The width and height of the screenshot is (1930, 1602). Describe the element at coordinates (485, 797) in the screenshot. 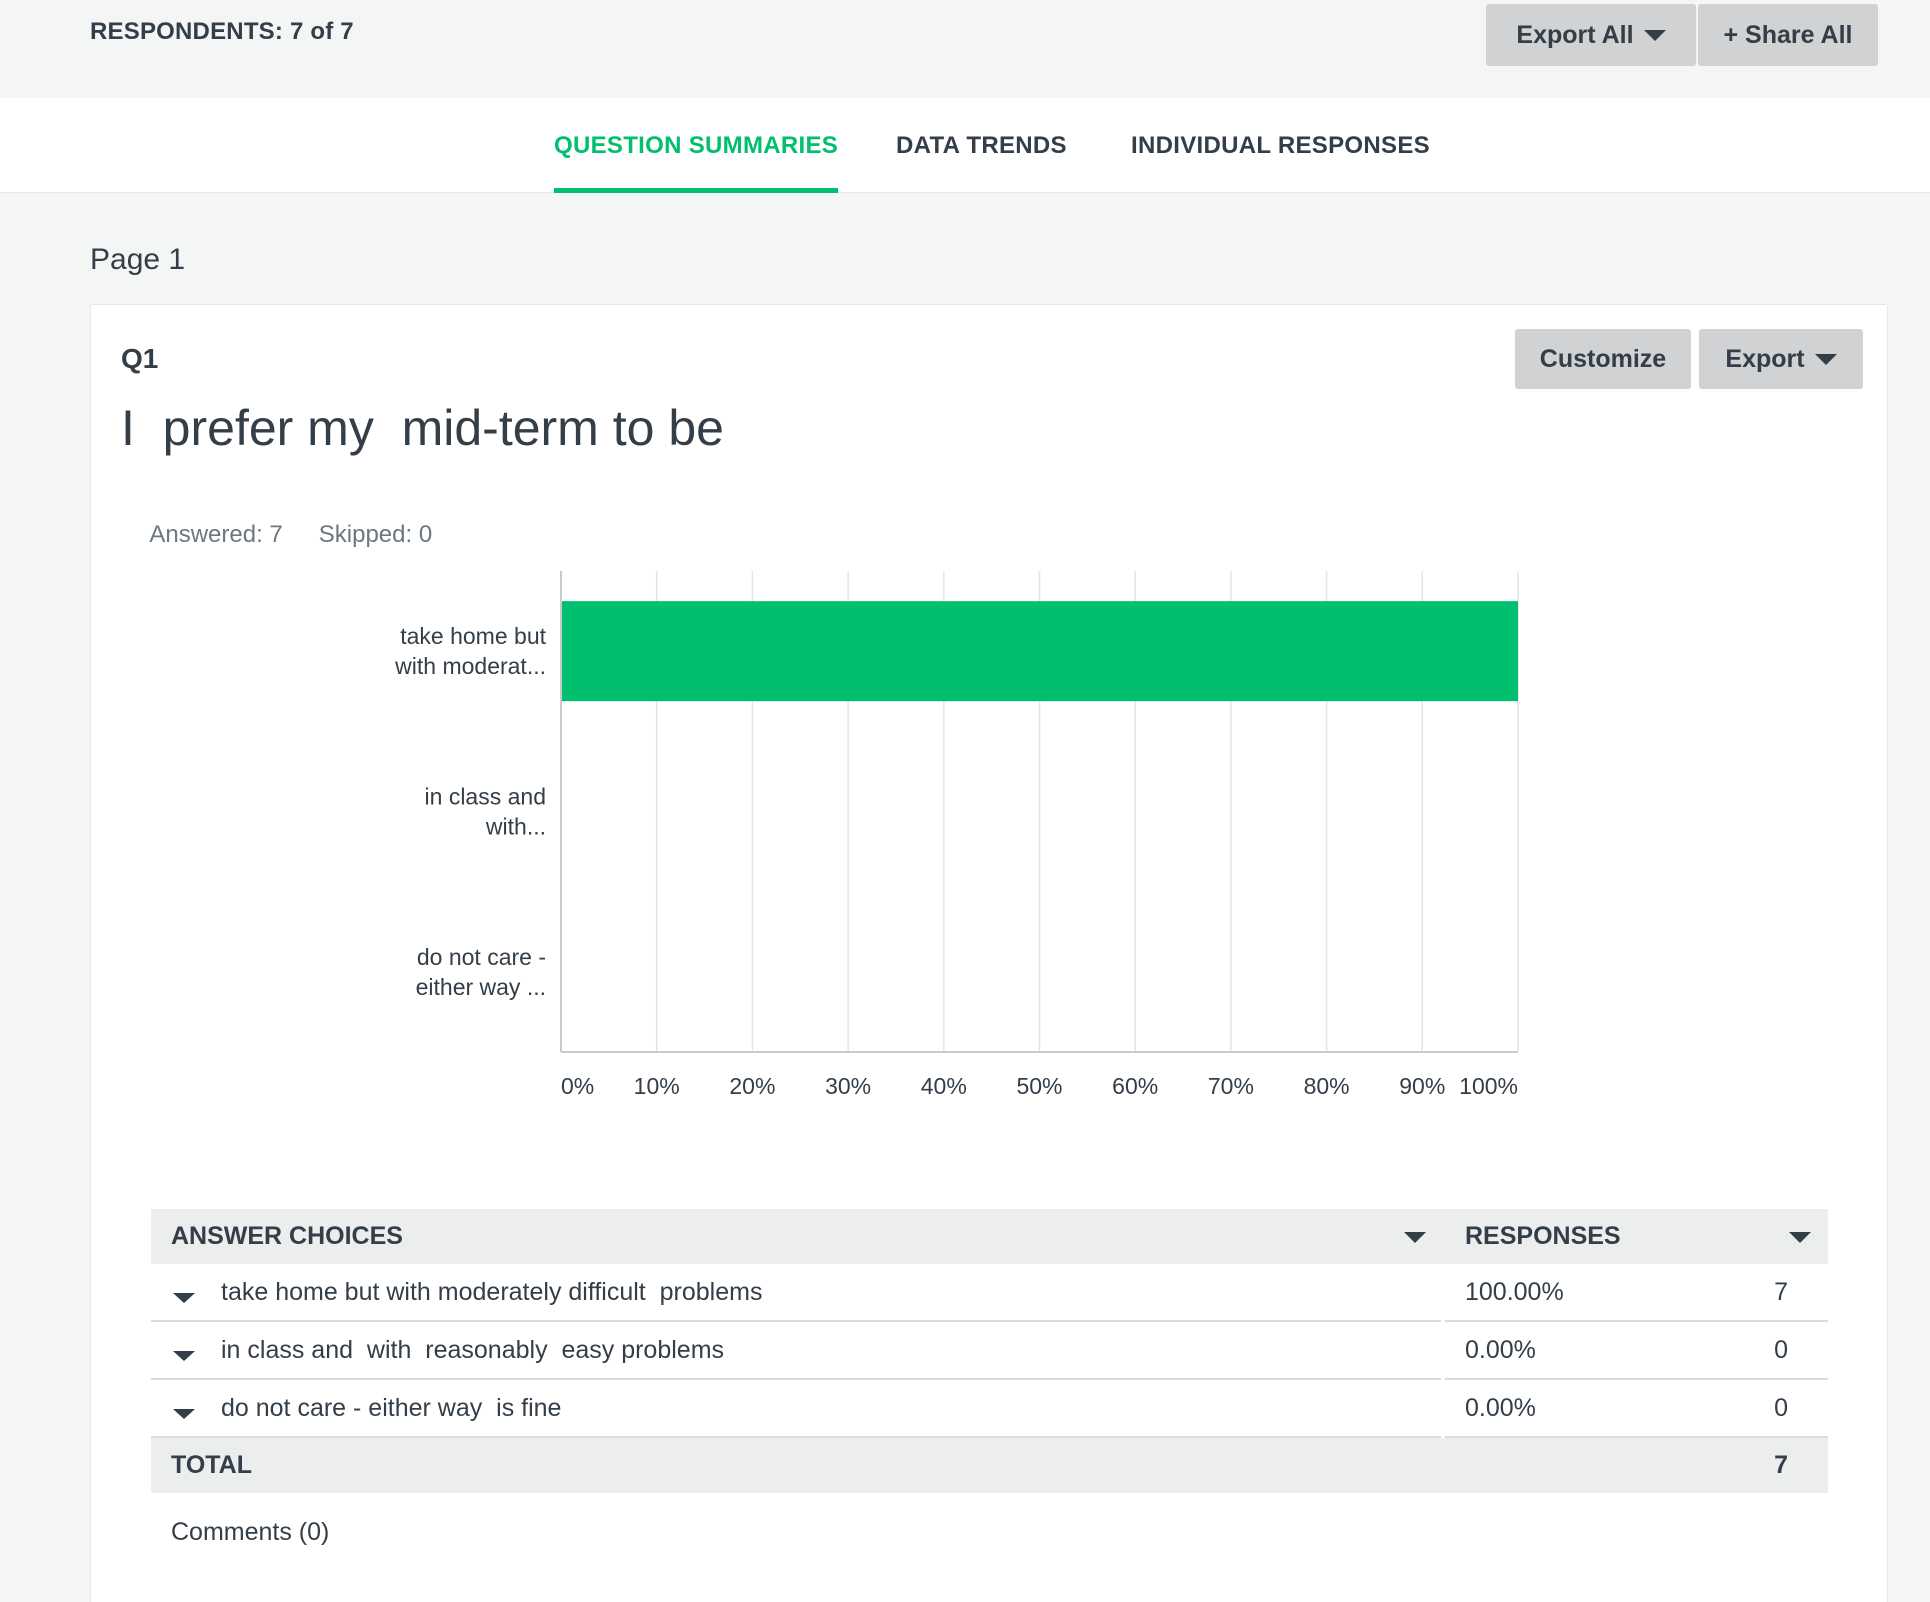

I see `category-label: in class and` at that location.